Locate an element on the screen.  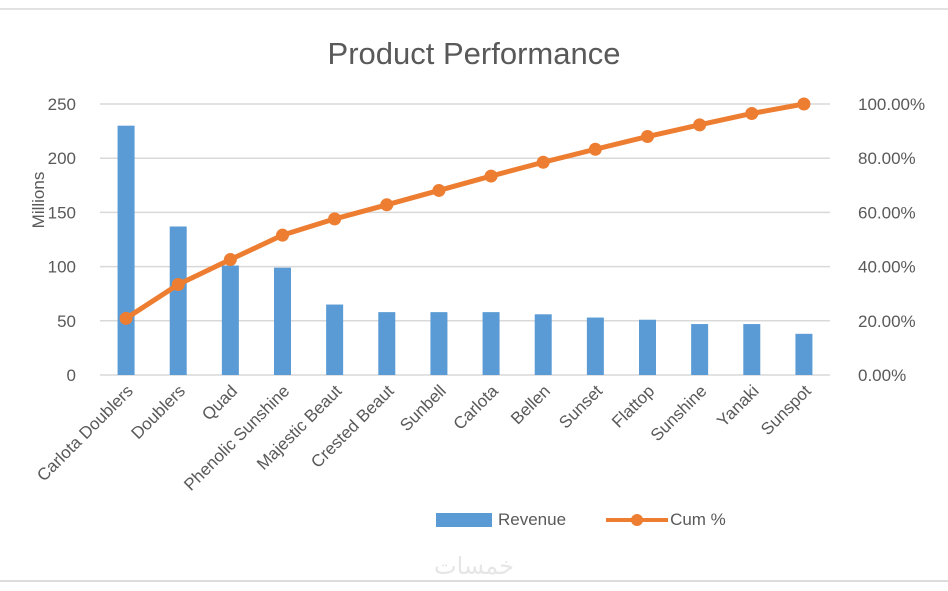
y-tick-label: 200 is located at coordinates (62, 158).